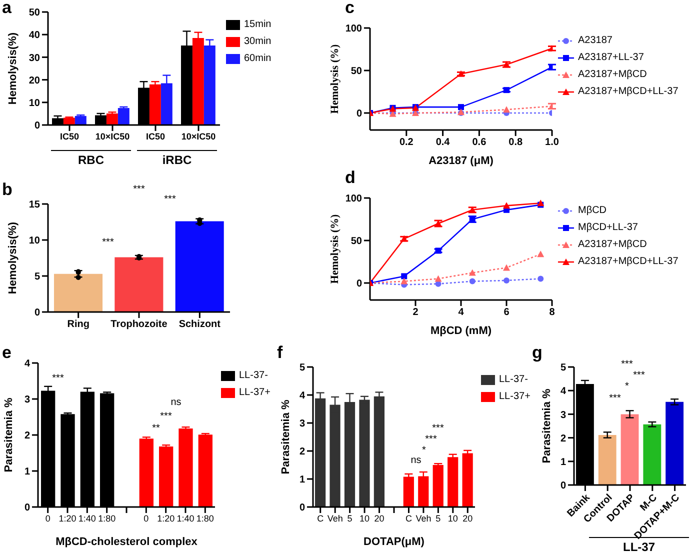 The height and width of the screenshot is (553, 692). Describe the element at coordinates (453, 518) in the screenshot. I see `x-tick-label: 10` at that location.